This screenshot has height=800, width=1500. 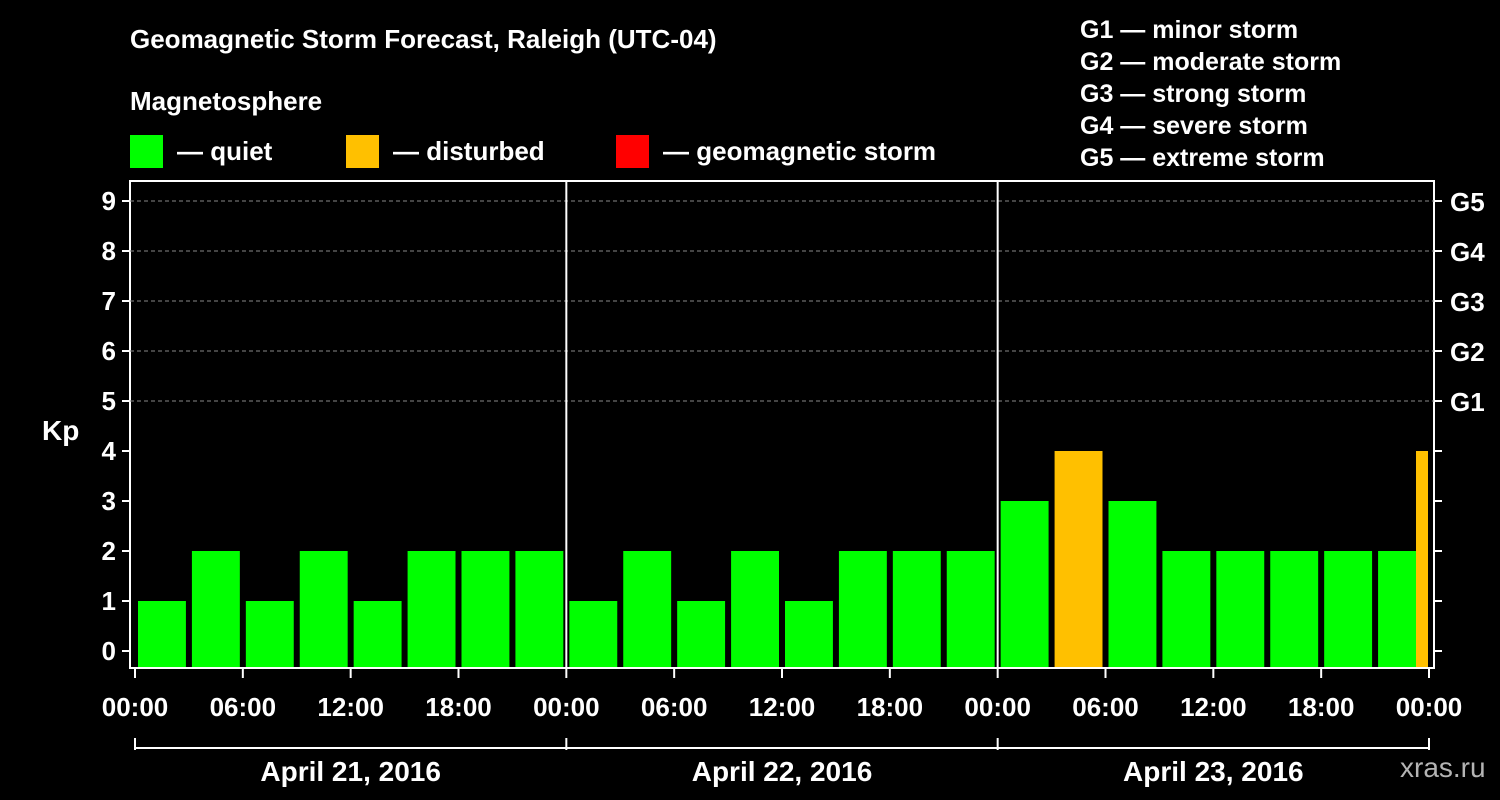 I want to click on g-legend-g5: G5 — extreme storm, so click(x=1202, y=158).